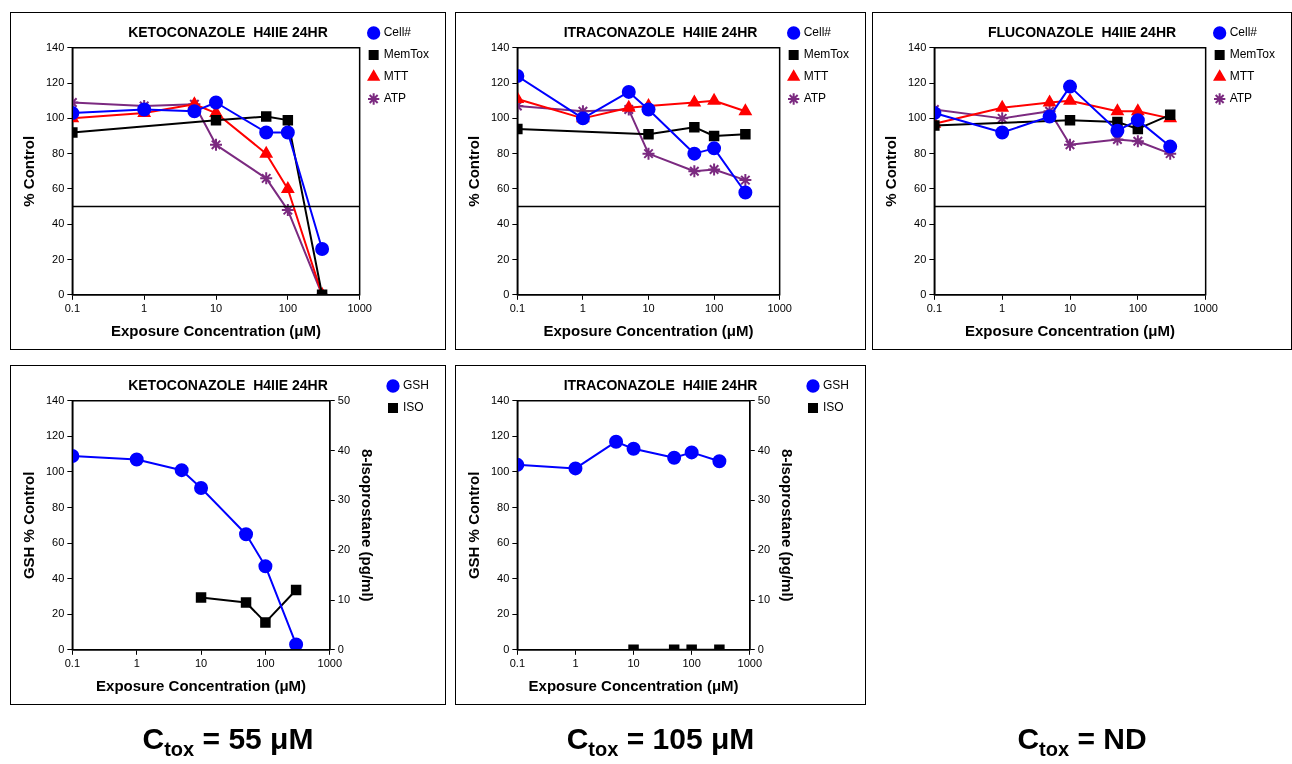 This screenshot has height=764, width=1292. What do you see at coordinates (228, 32) in the screenshot?
I see `chart-title: KETOCONAZOLE H4IIE 24HR` at bounding box center [228, 32].